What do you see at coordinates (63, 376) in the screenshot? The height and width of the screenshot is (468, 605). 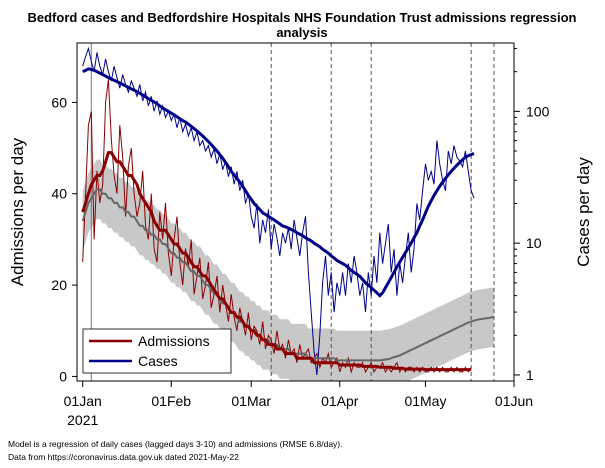 I see `y-left-tick-label: 0` at bounding box center [63, 376].